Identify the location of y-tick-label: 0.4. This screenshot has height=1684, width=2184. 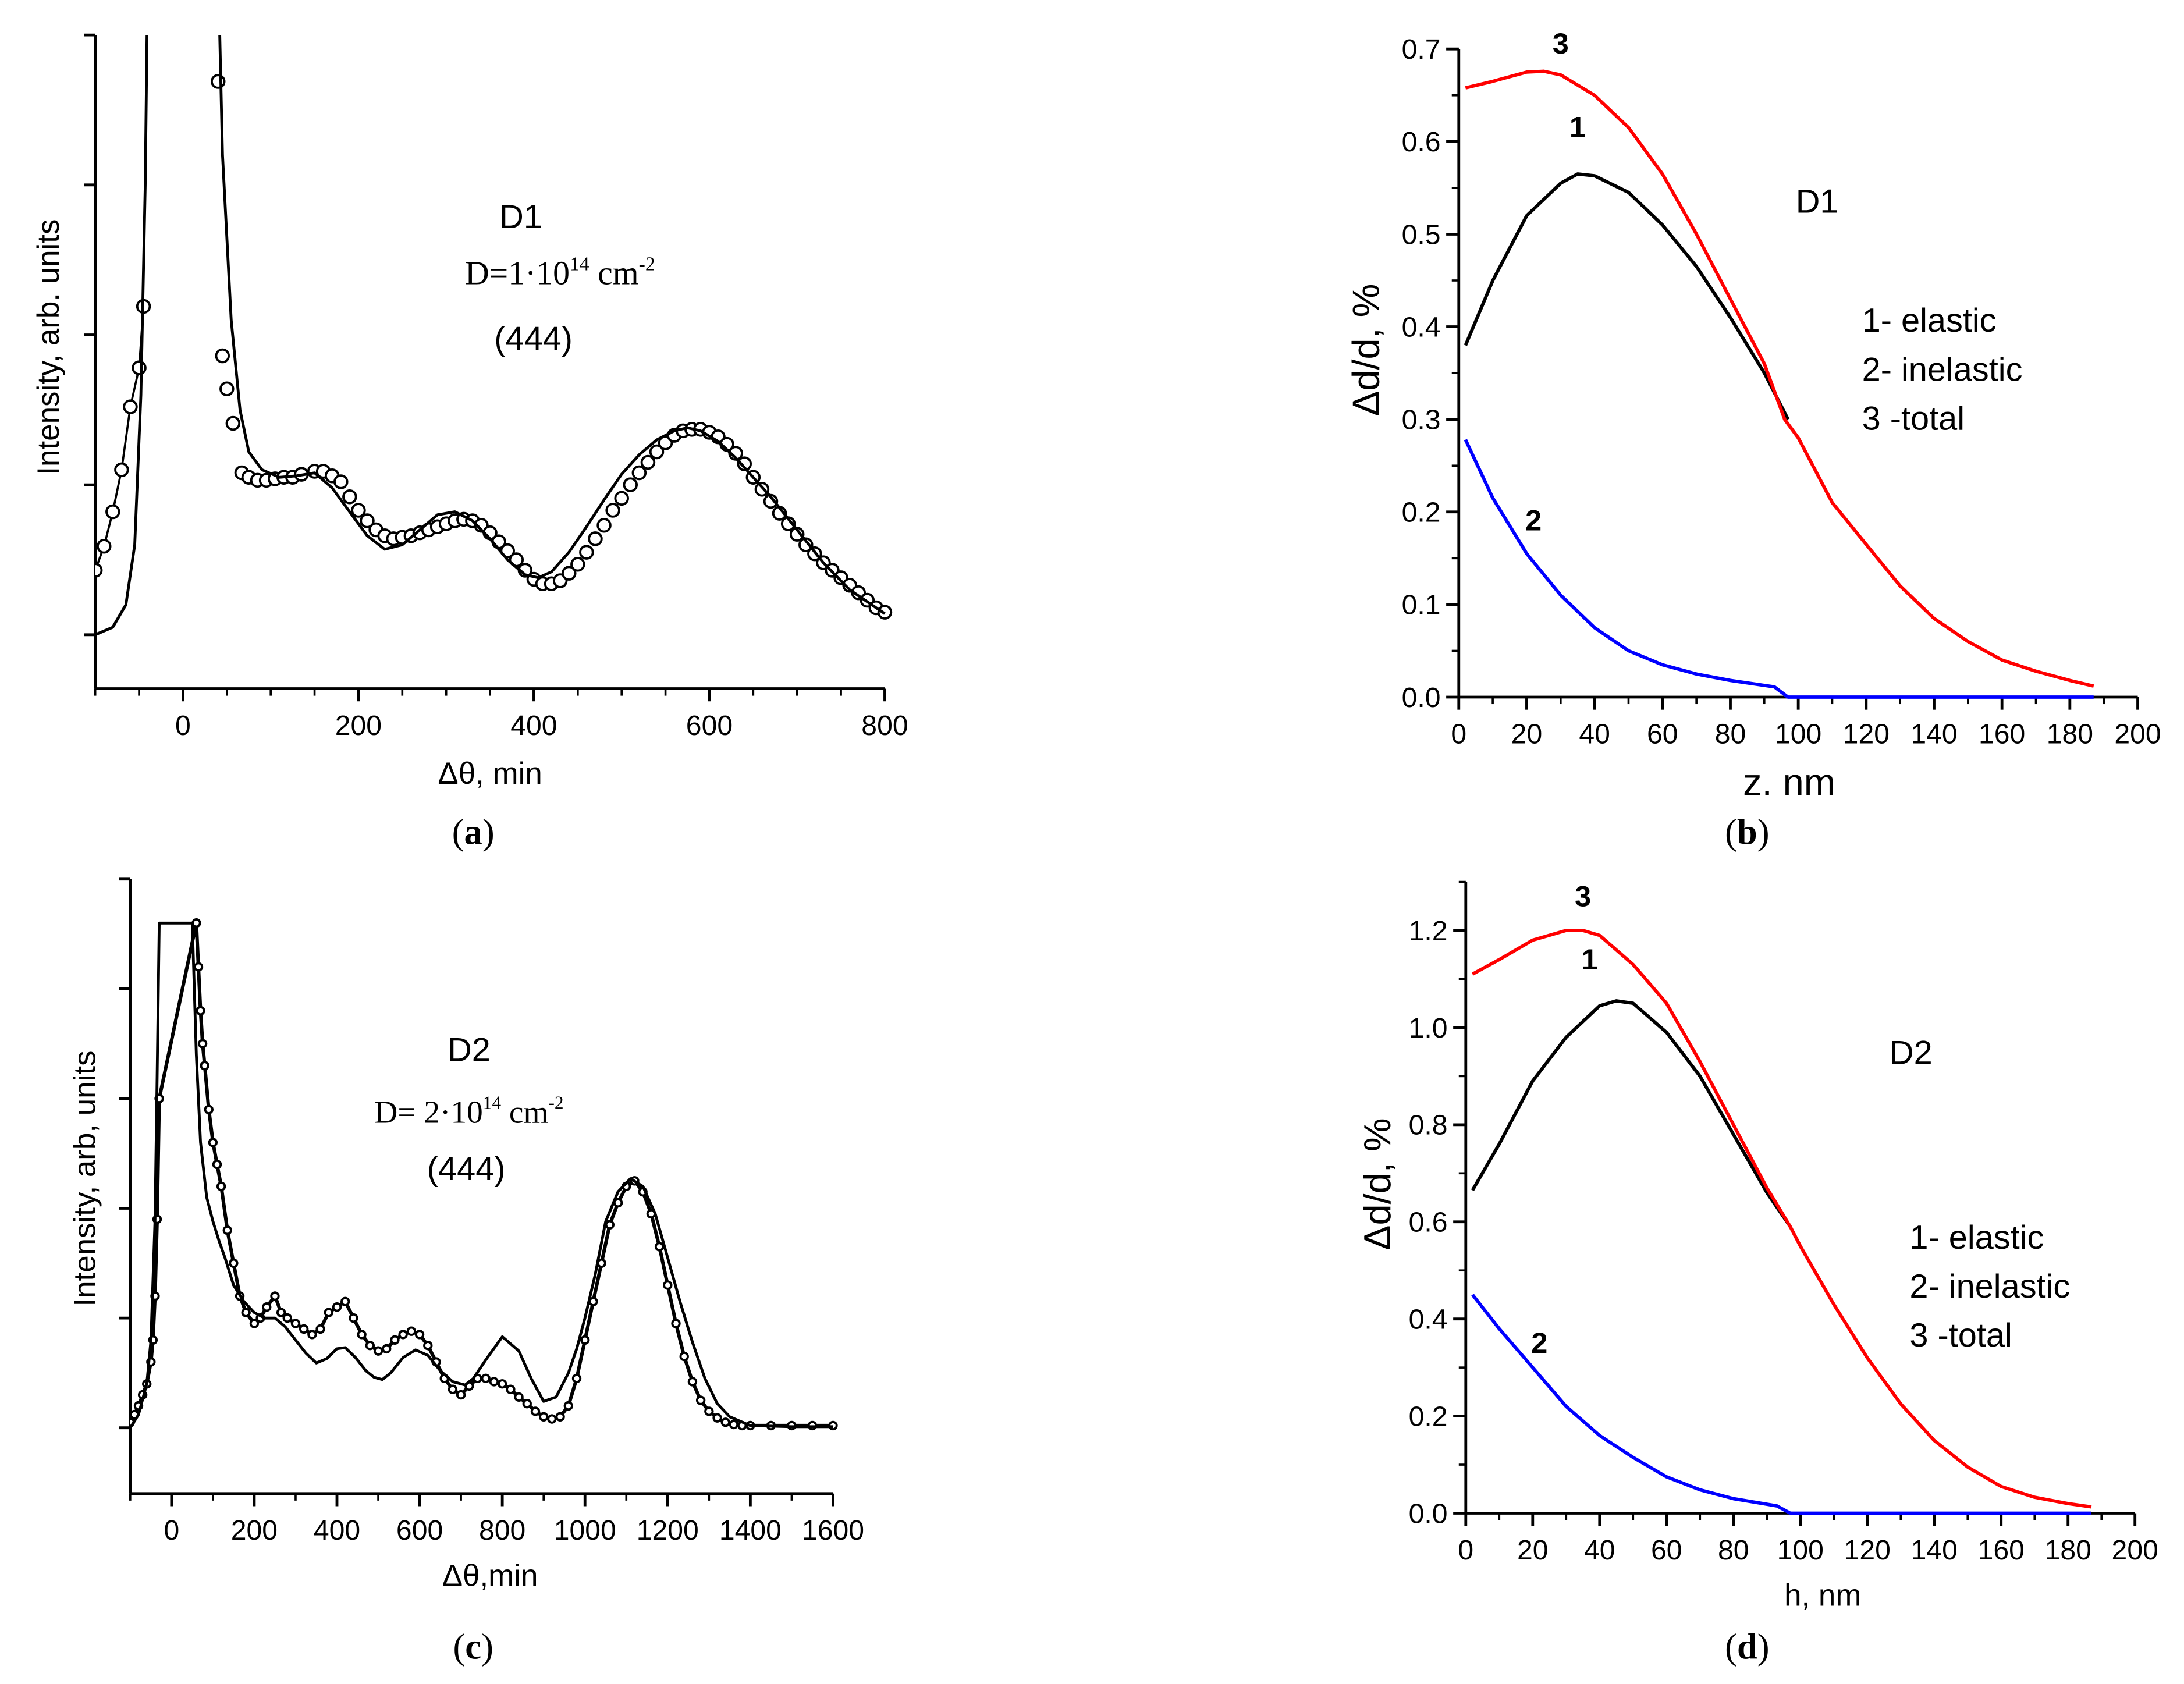
(1428, 1319).